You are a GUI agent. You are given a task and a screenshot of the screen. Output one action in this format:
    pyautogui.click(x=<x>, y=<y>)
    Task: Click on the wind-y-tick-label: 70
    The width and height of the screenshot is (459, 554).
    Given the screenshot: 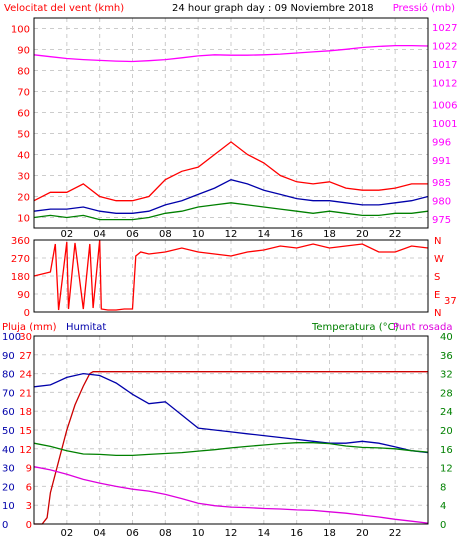 What is the action you would take?
    pyautogui.click(x=23, y=93)
    